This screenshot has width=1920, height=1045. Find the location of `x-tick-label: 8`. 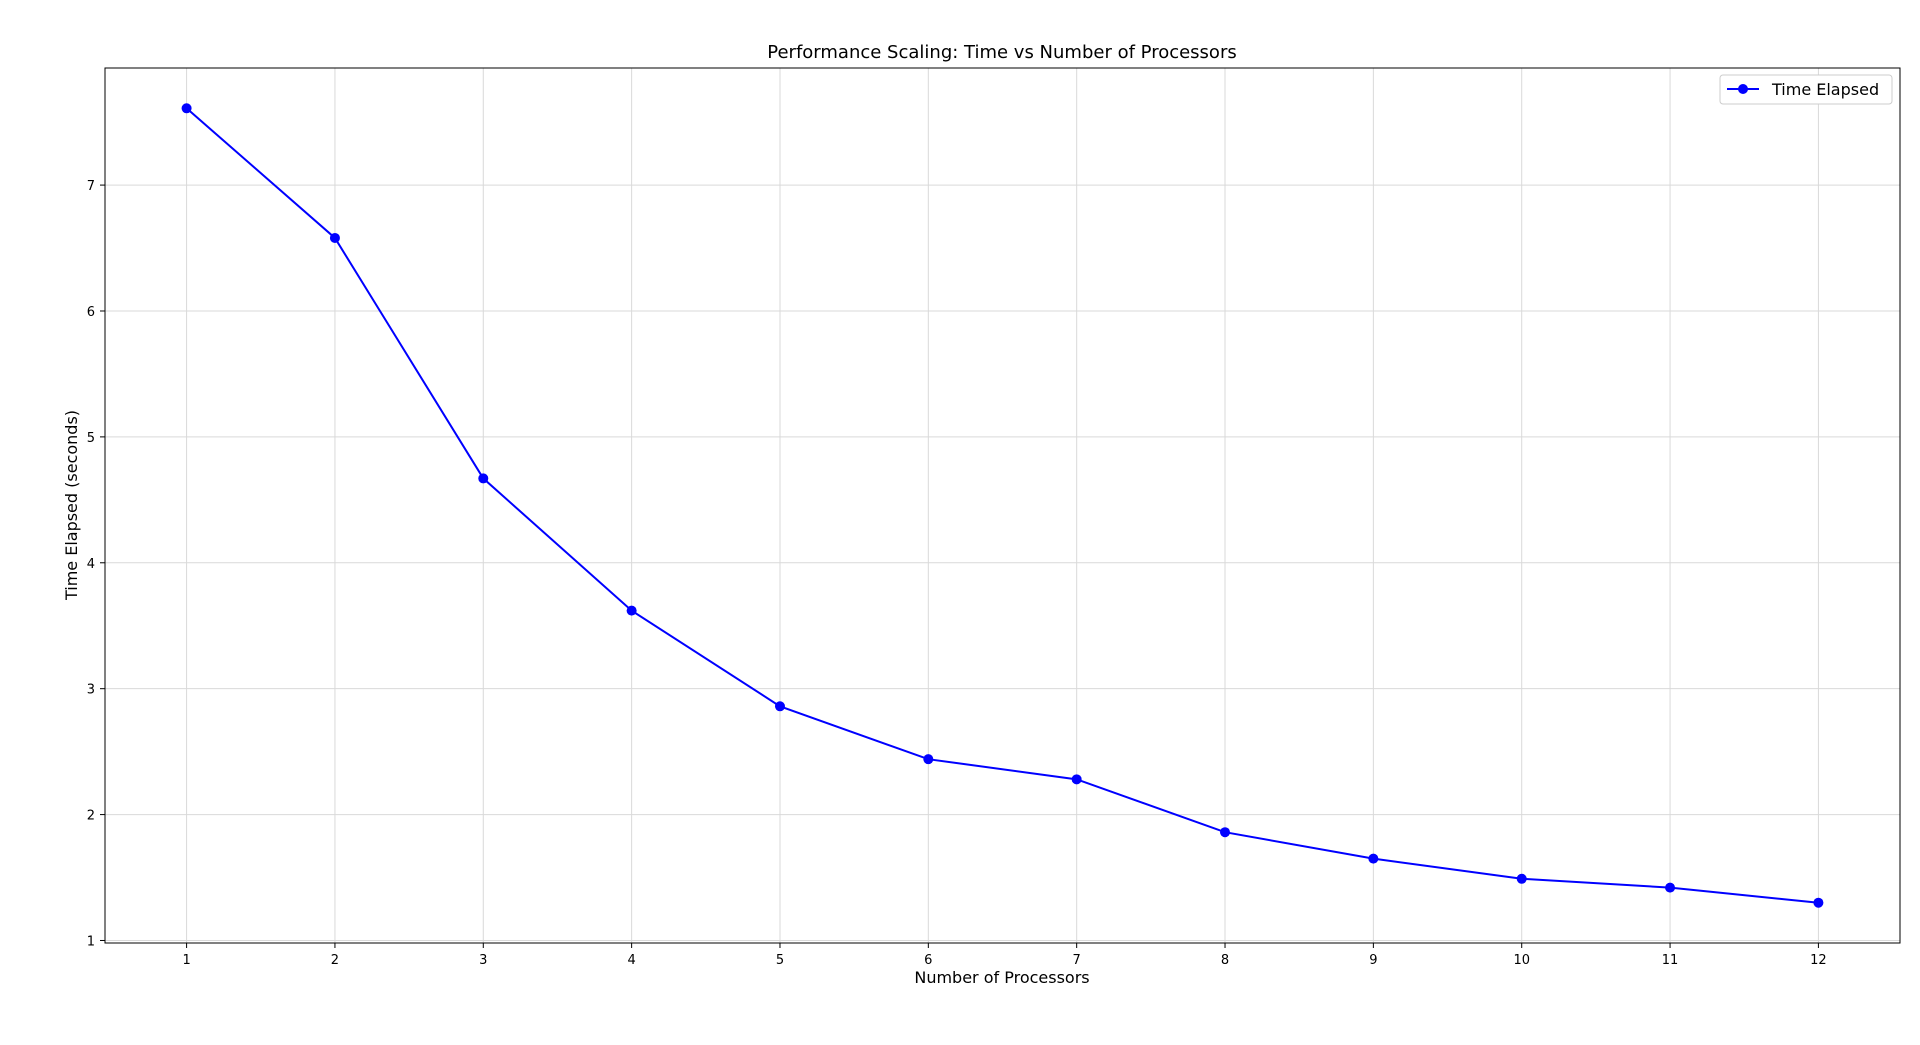

x-tick-label: 8 is located at coordinates (1225, 960).